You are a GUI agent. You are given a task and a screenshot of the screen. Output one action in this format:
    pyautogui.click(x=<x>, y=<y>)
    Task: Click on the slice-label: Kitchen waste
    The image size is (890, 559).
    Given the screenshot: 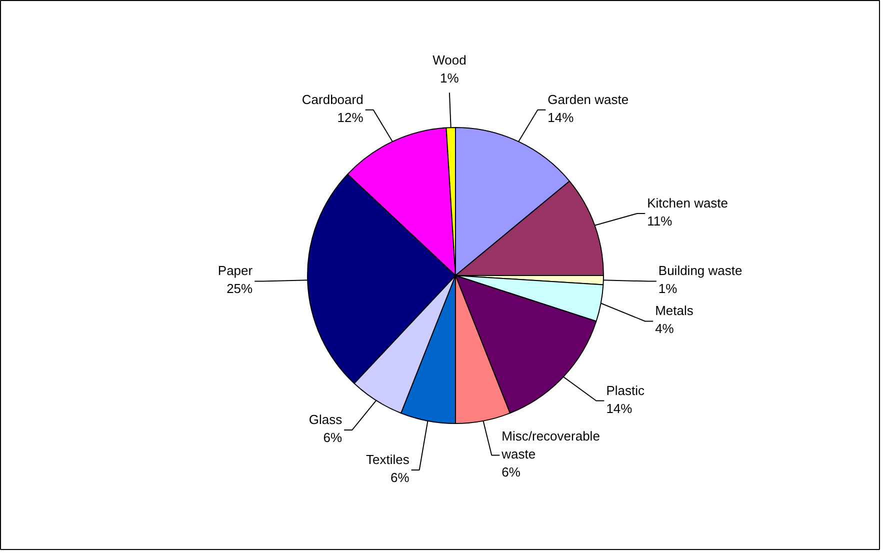 What is the action you would take?
    pyautogui.click(x=687, y=203)
    